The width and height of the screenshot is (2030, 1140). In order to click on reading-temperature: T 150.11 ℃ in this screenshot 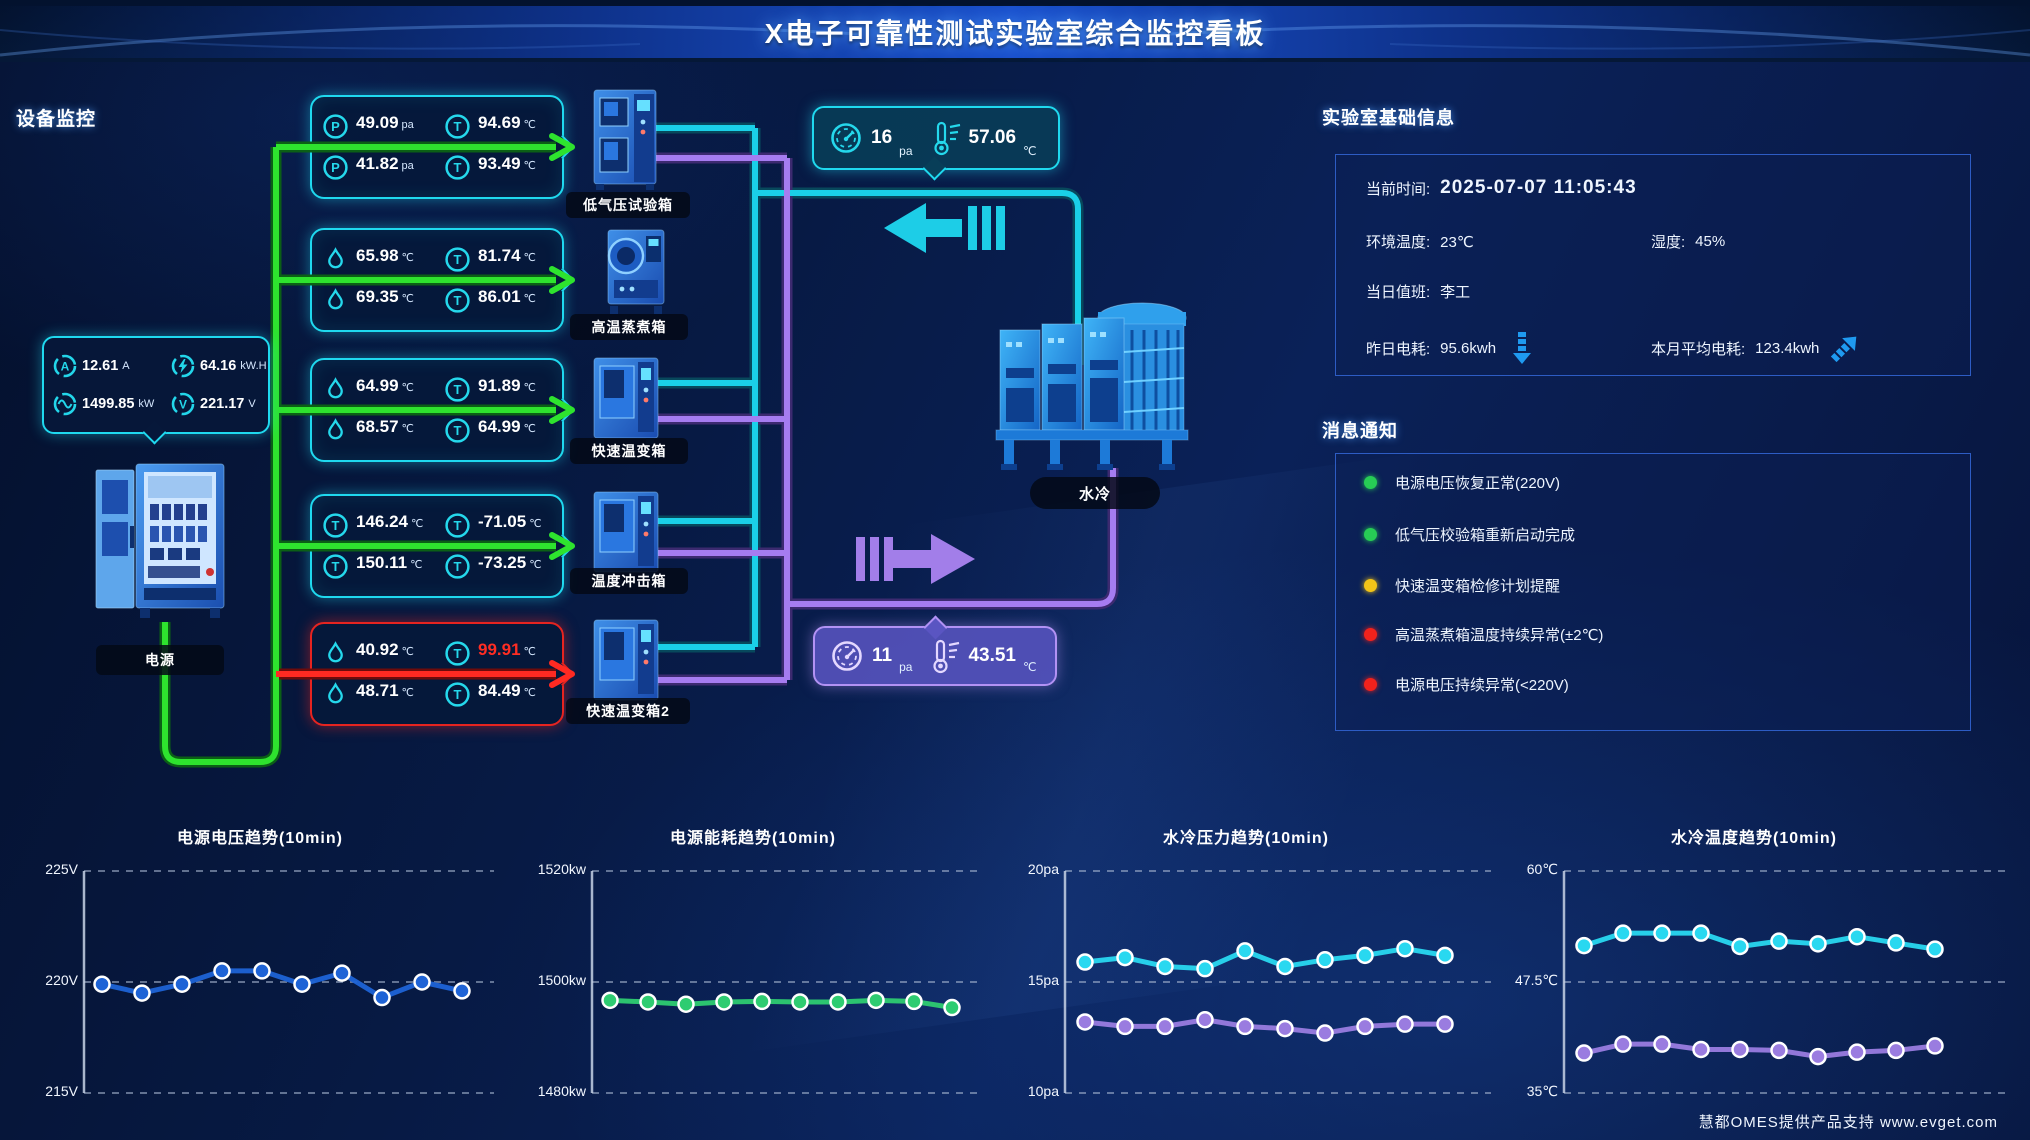, I will do `click(383, 566)`.